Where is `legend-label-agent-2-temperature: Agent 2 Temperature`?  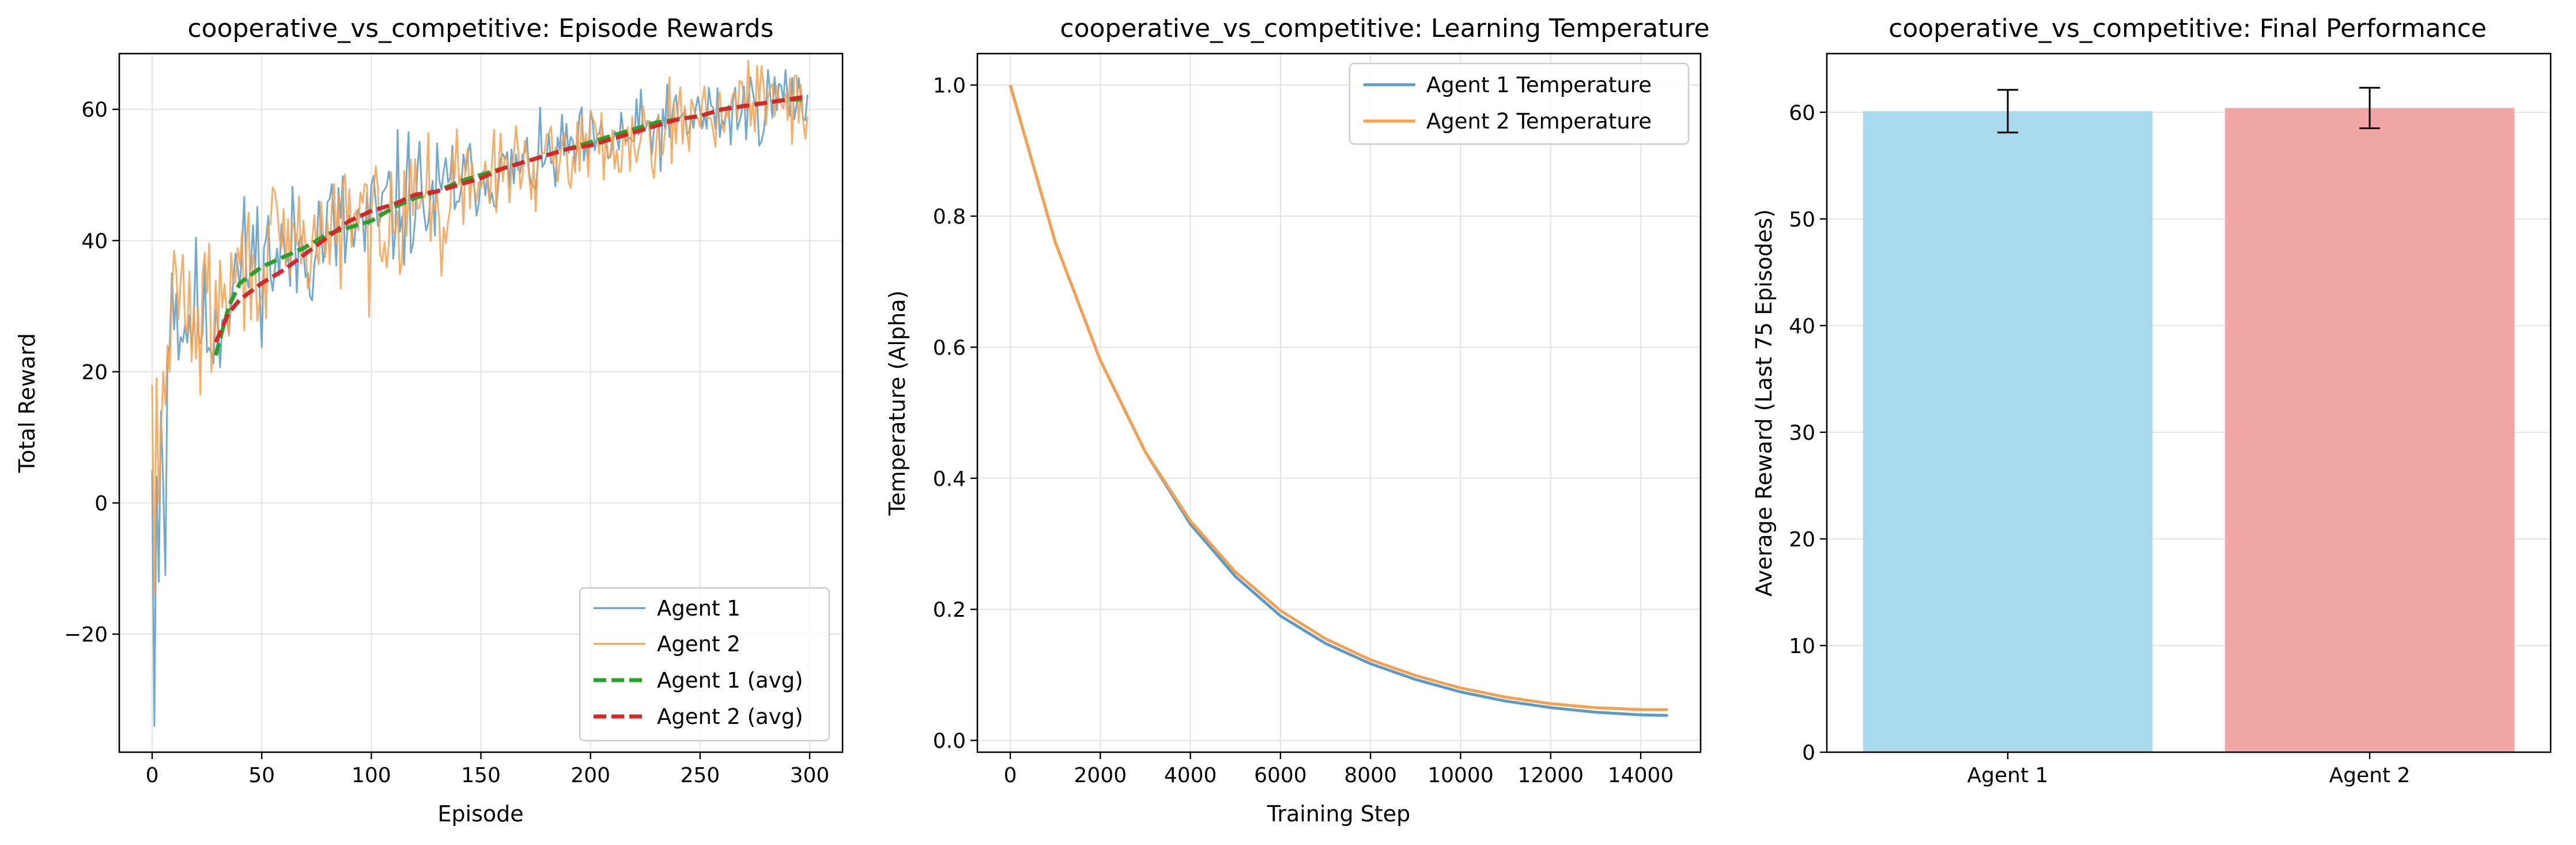
legend-label-agent-2-temperature: Agent 2 Temperature is located at coordinates (1539, 121).